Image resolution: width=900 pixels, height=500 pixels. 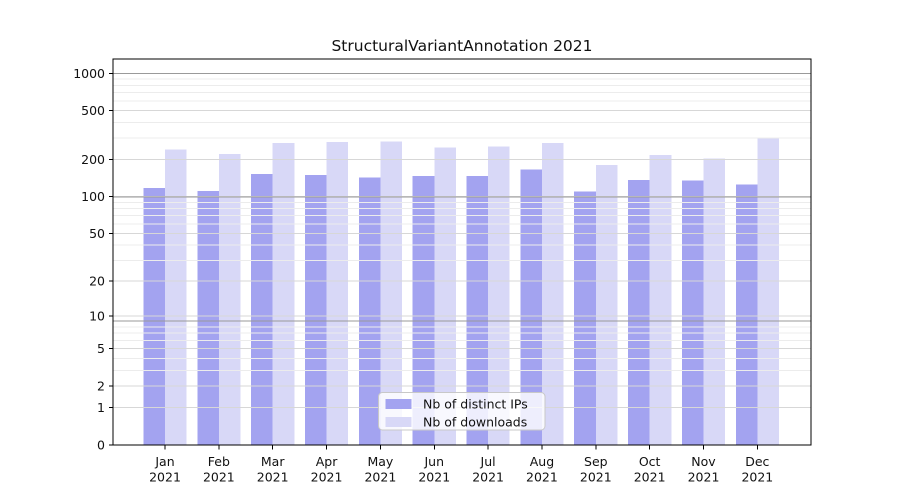 What do you see at coordinates (93, 196) in the screenshot?
I see `y-tick-label: 100` at bounding box center [93, 196].